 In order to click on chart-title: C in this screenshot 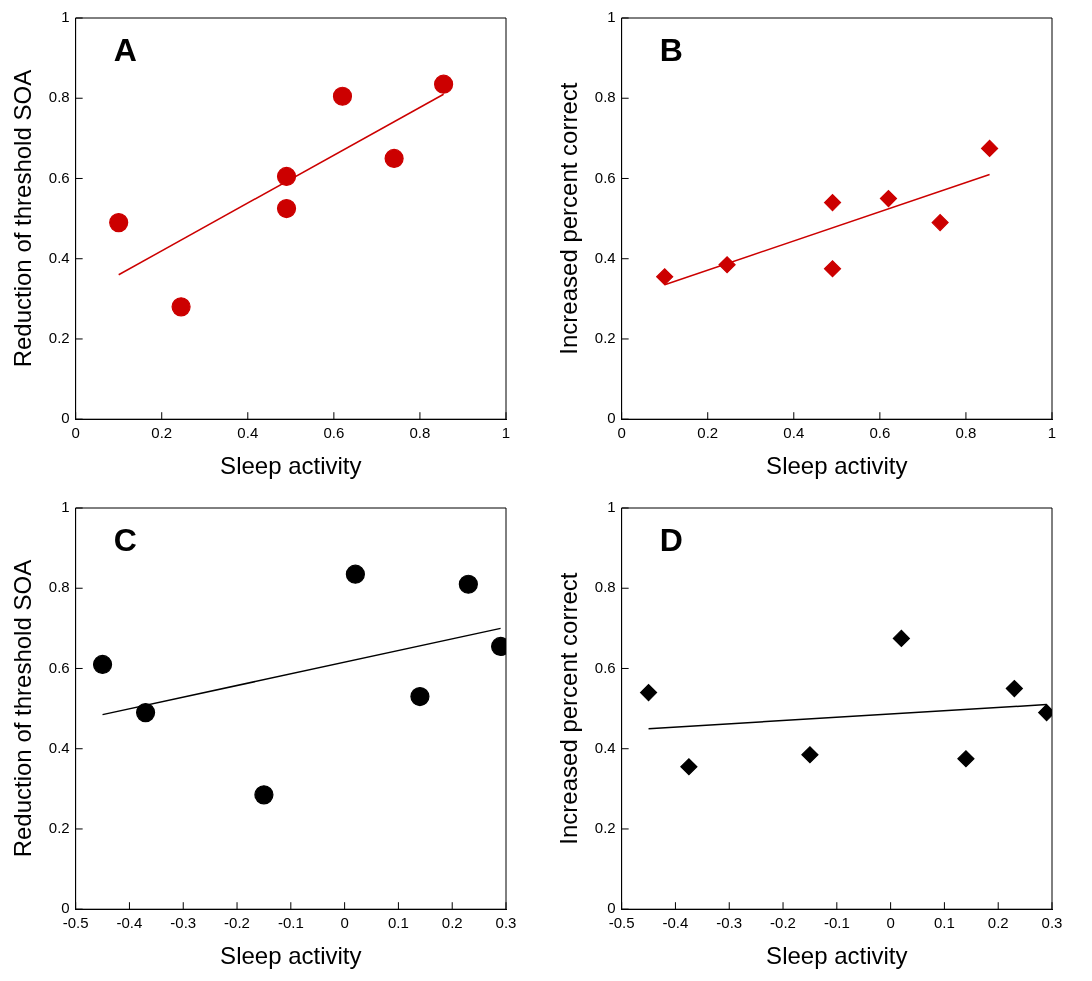, I will do `click(125, 539)`.